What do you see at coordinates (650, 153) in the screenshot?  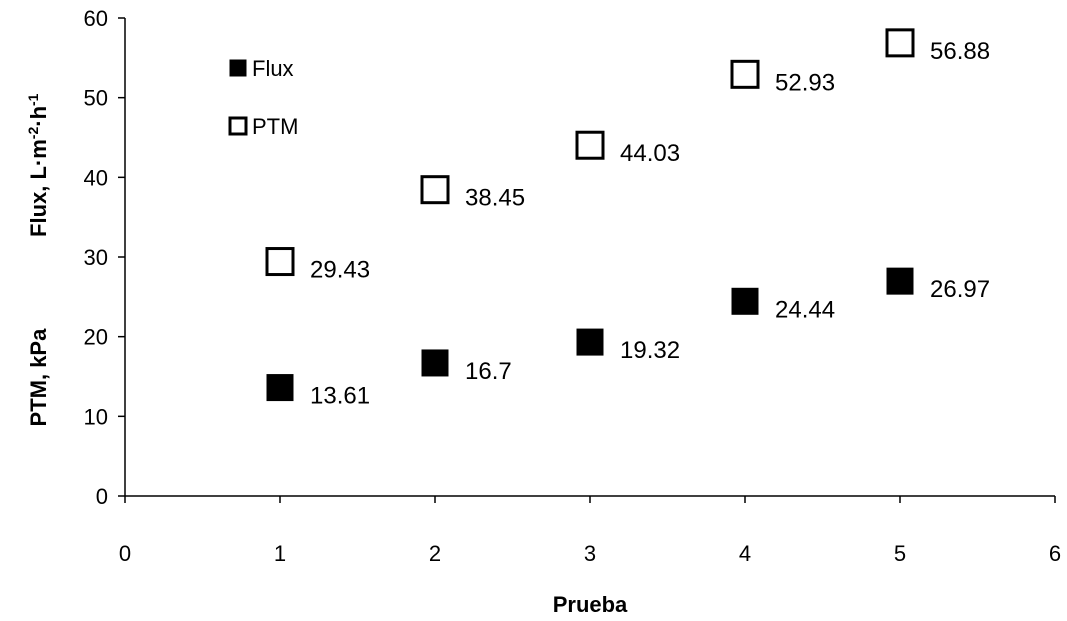 I see `ptm-data-label: 44.03` at bounding box center [650, 153].